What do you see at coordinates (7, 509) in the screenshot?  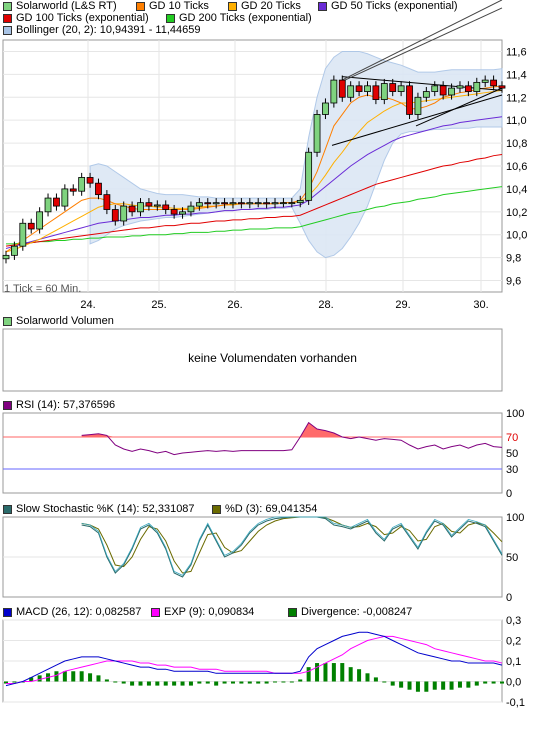 I see `stoch-k-legend-swatch` at bounding box center [7, 509].